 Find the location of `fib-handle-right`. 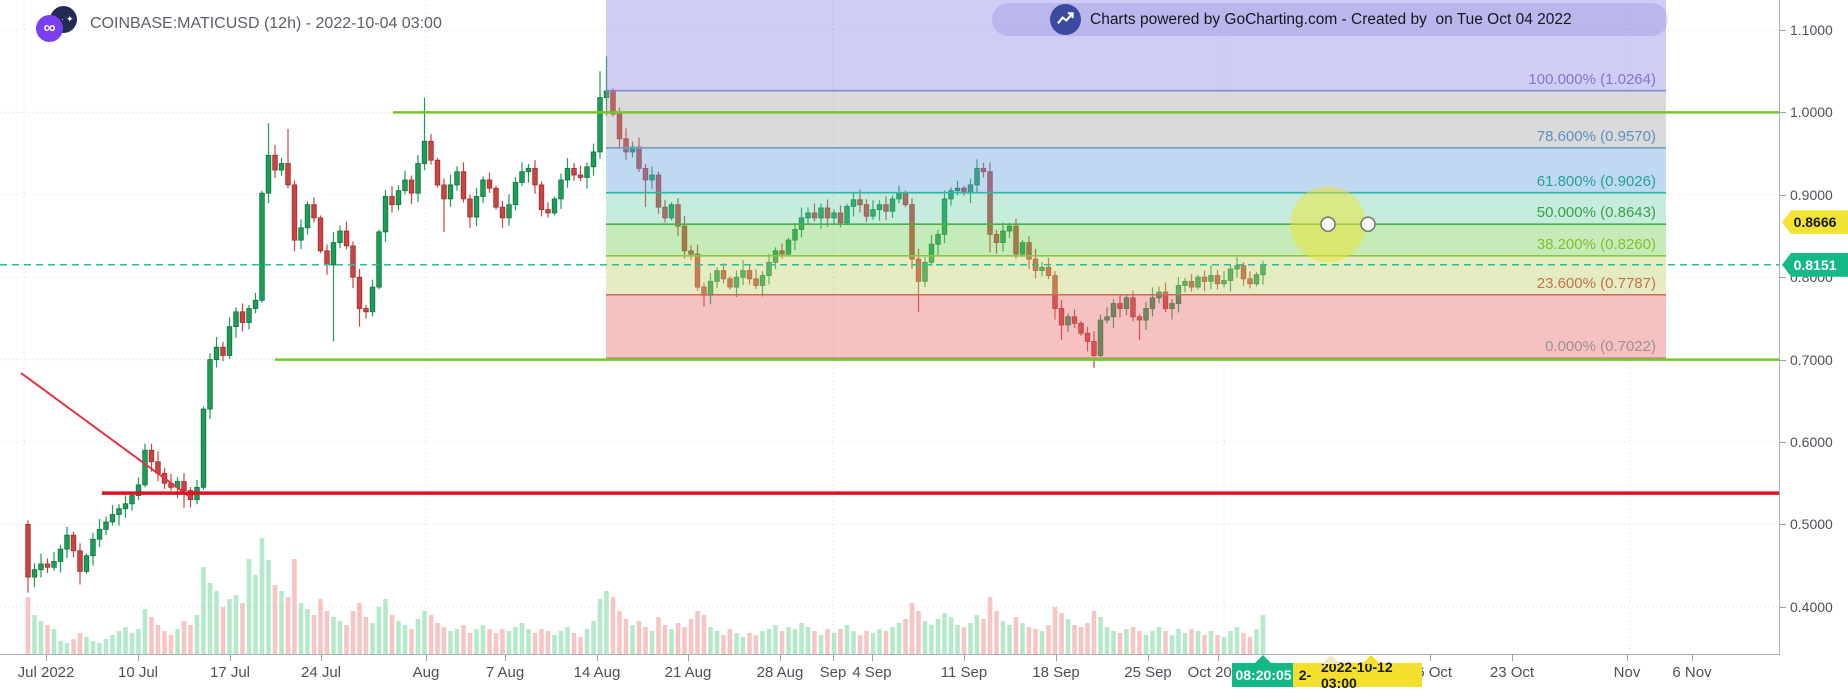

fib-handle-right is located at coordinates (1368, 224).